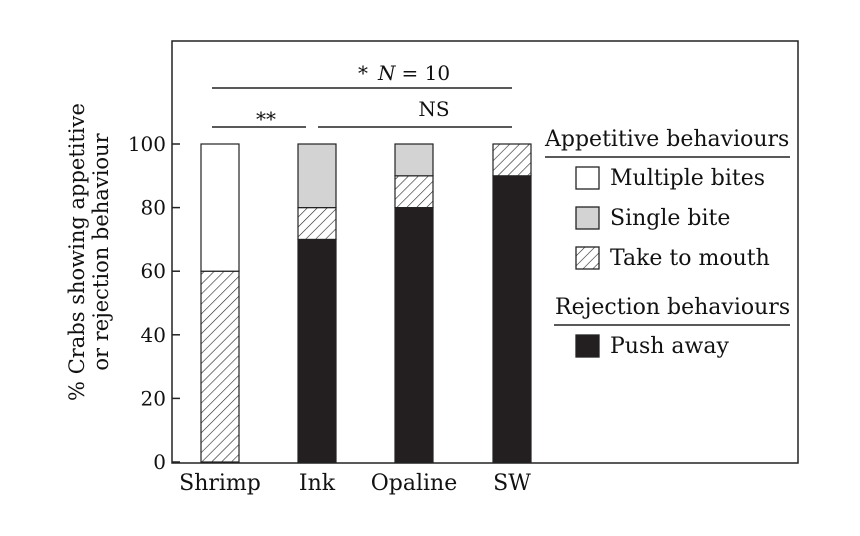 This screenshot has height=536, width=860. I want to click on x-axis: Shrimp Ink Opaline SW, so click(355, 483).